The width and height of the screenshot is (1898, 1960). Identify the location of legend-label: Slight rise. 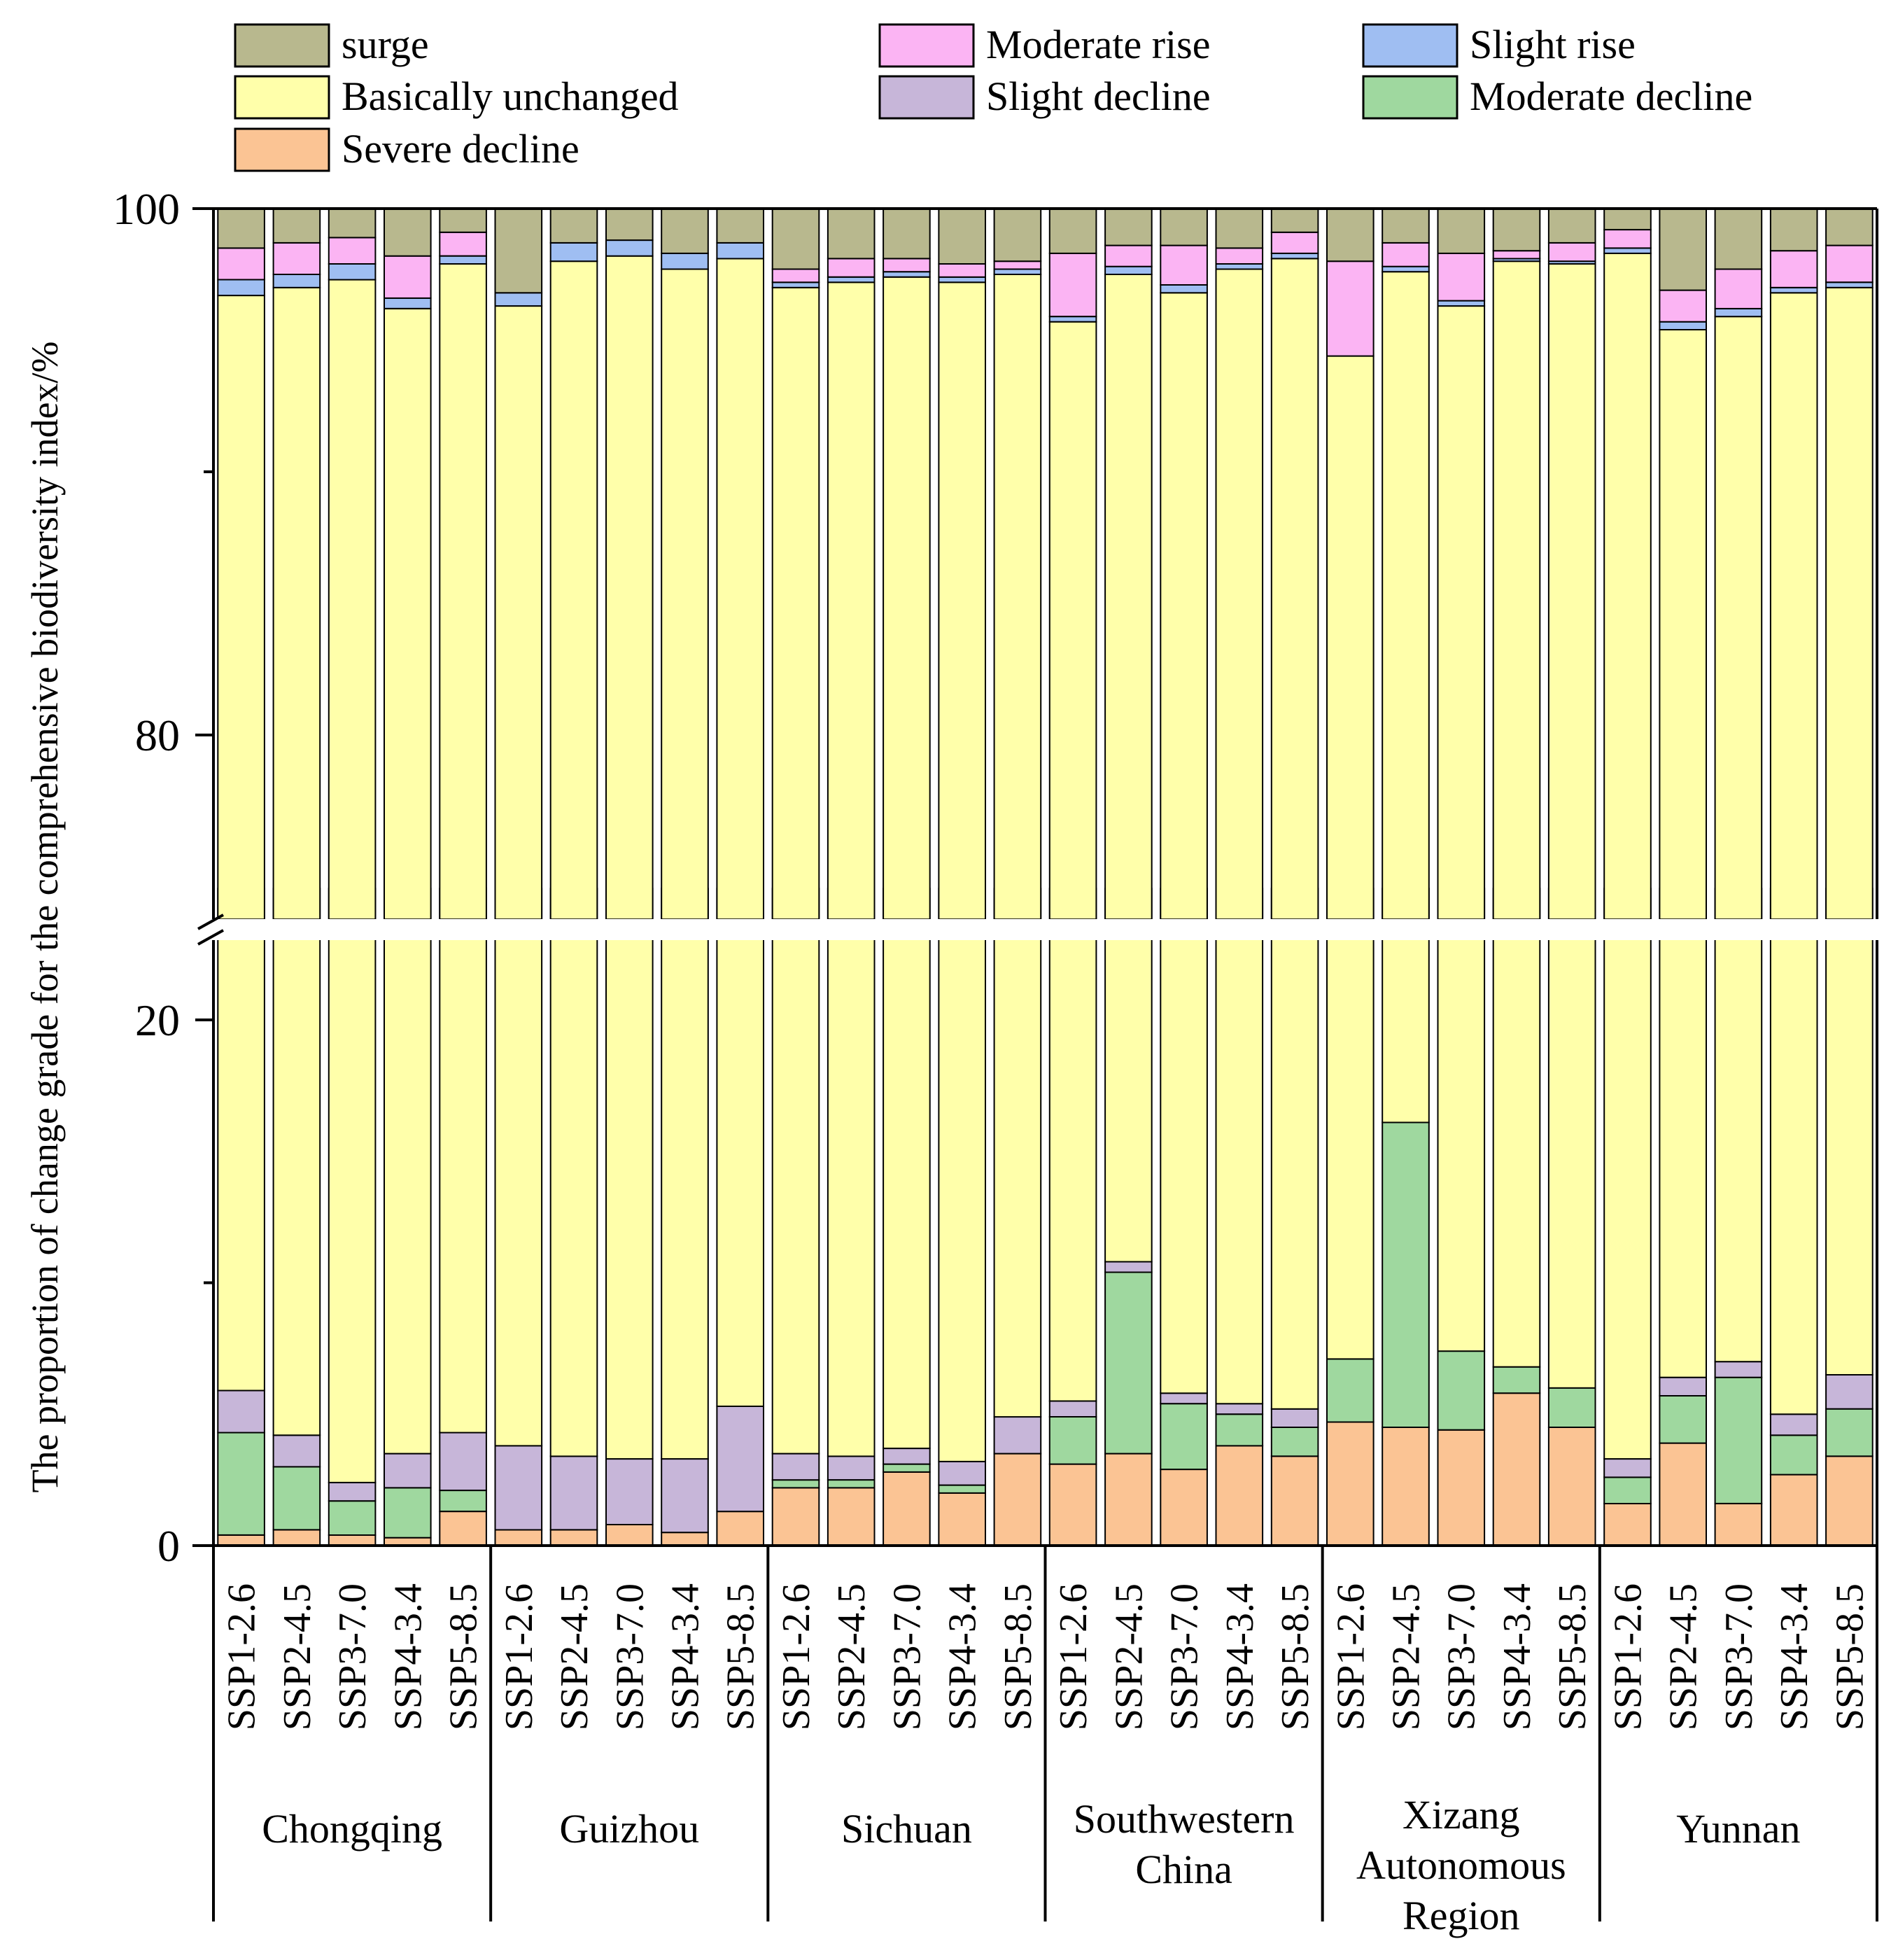
(1553, 44).